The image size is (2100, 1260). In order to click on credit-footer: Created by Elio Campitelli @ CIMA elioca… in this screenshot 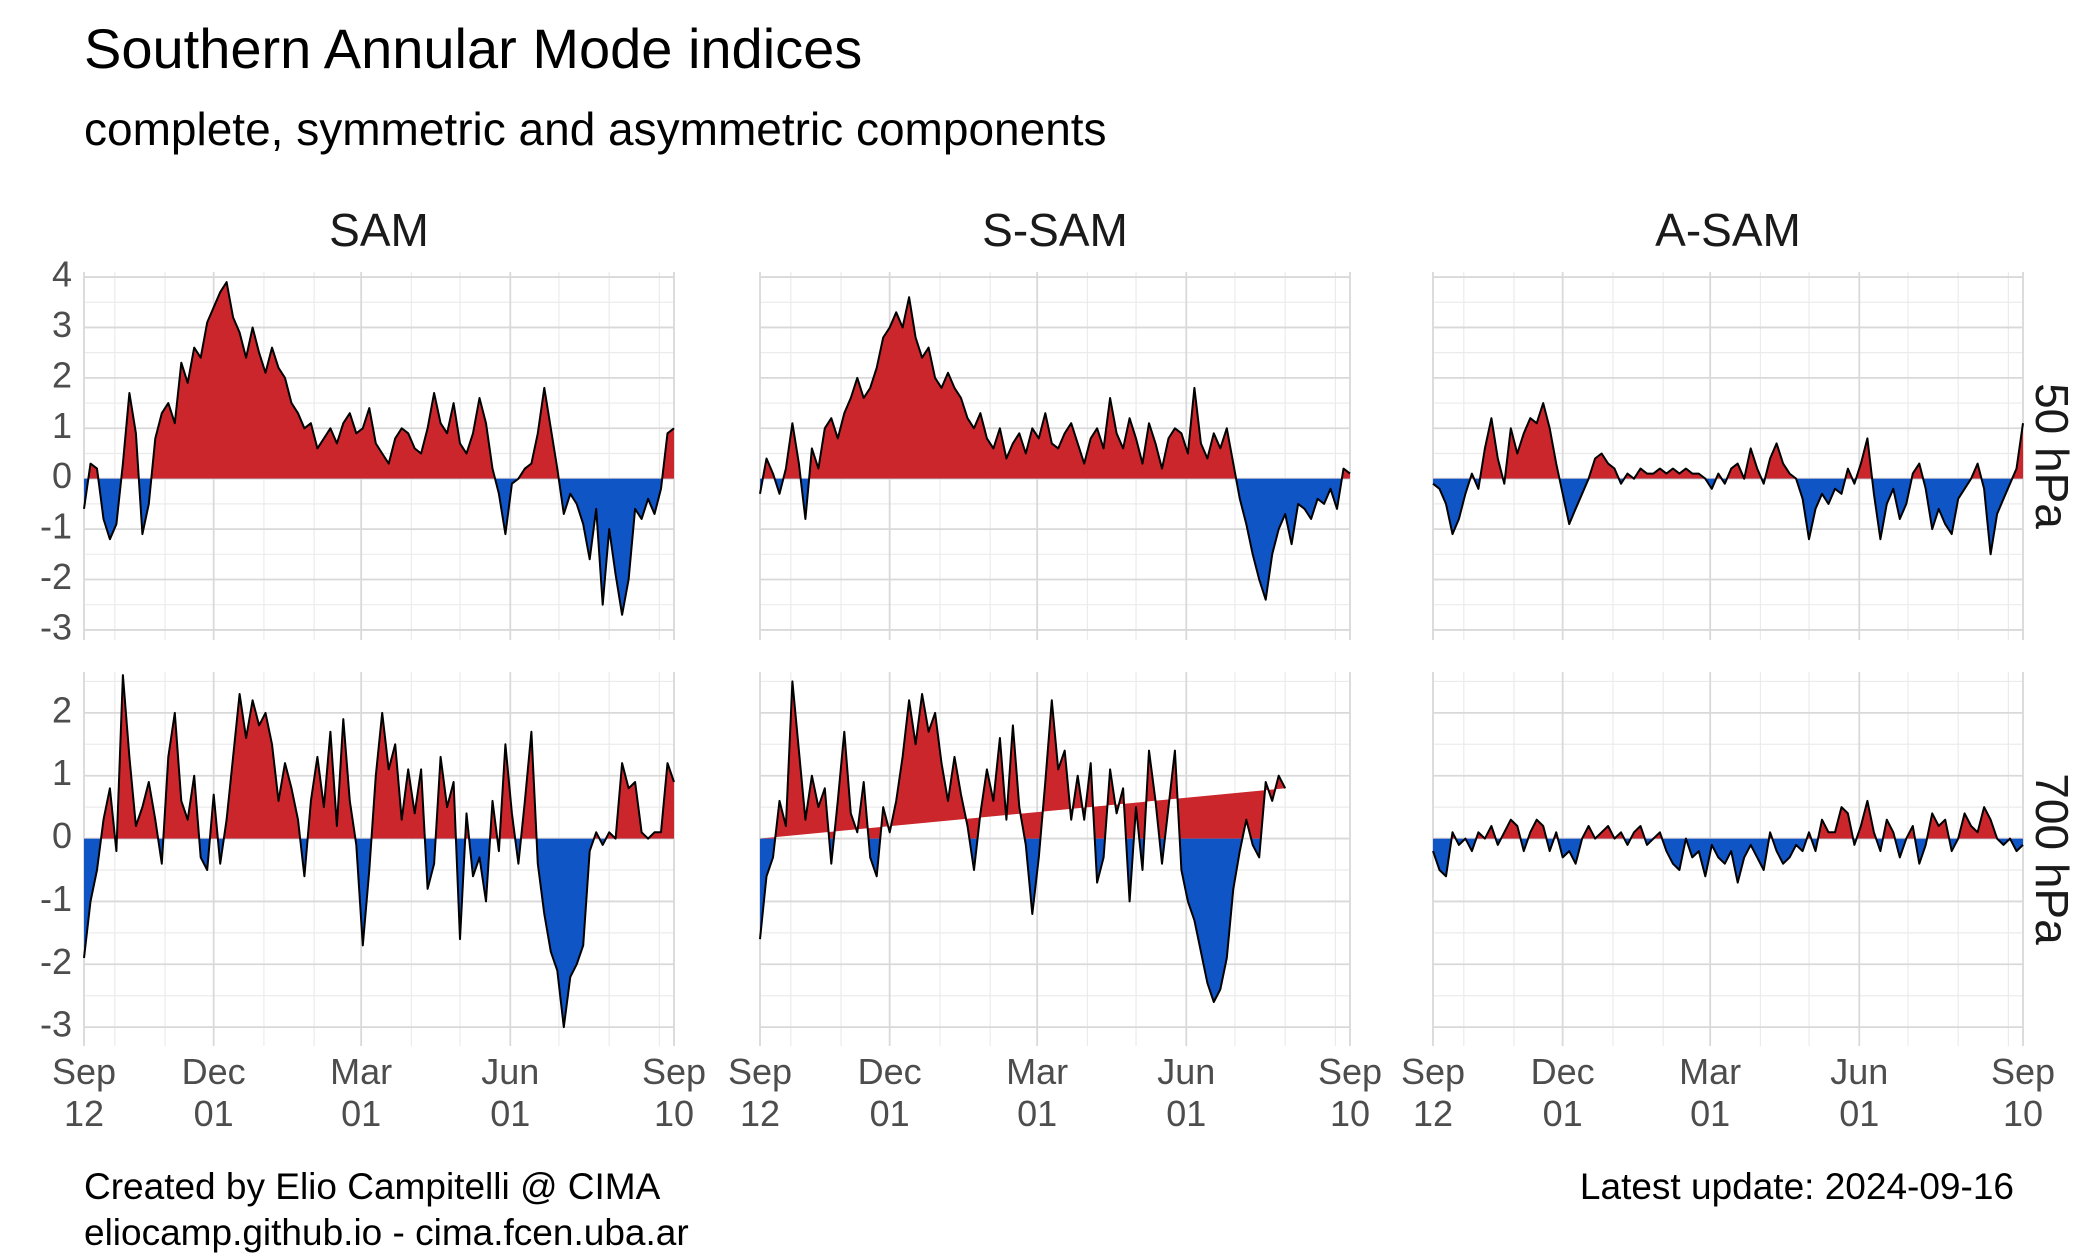, I will do `click(386, 1210)`.